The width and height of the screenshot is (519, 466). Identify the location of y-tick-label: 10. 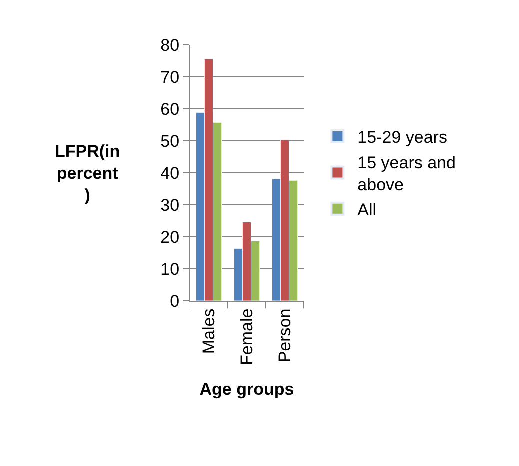
(170, 269).